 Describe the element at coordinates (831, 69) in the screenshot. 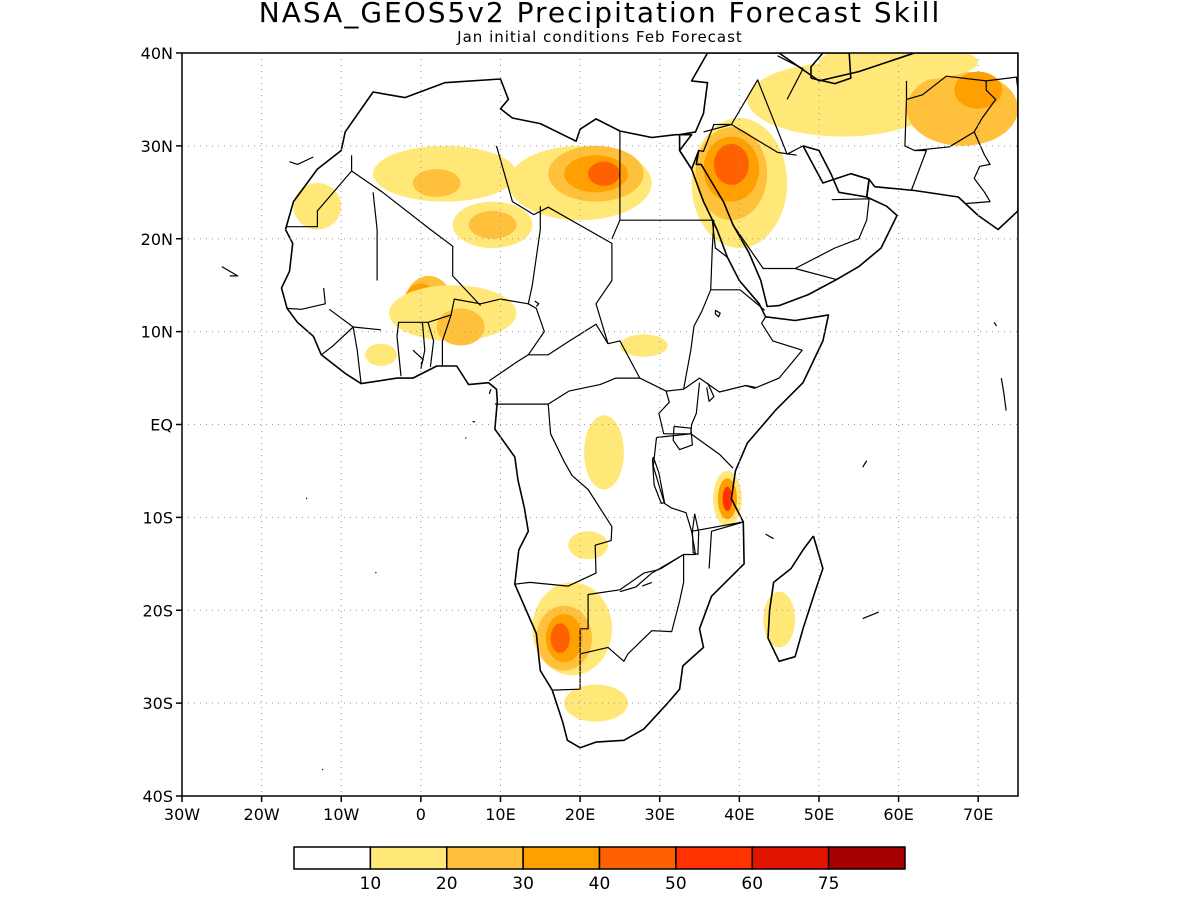

I see `caspian-coastline` at that location.